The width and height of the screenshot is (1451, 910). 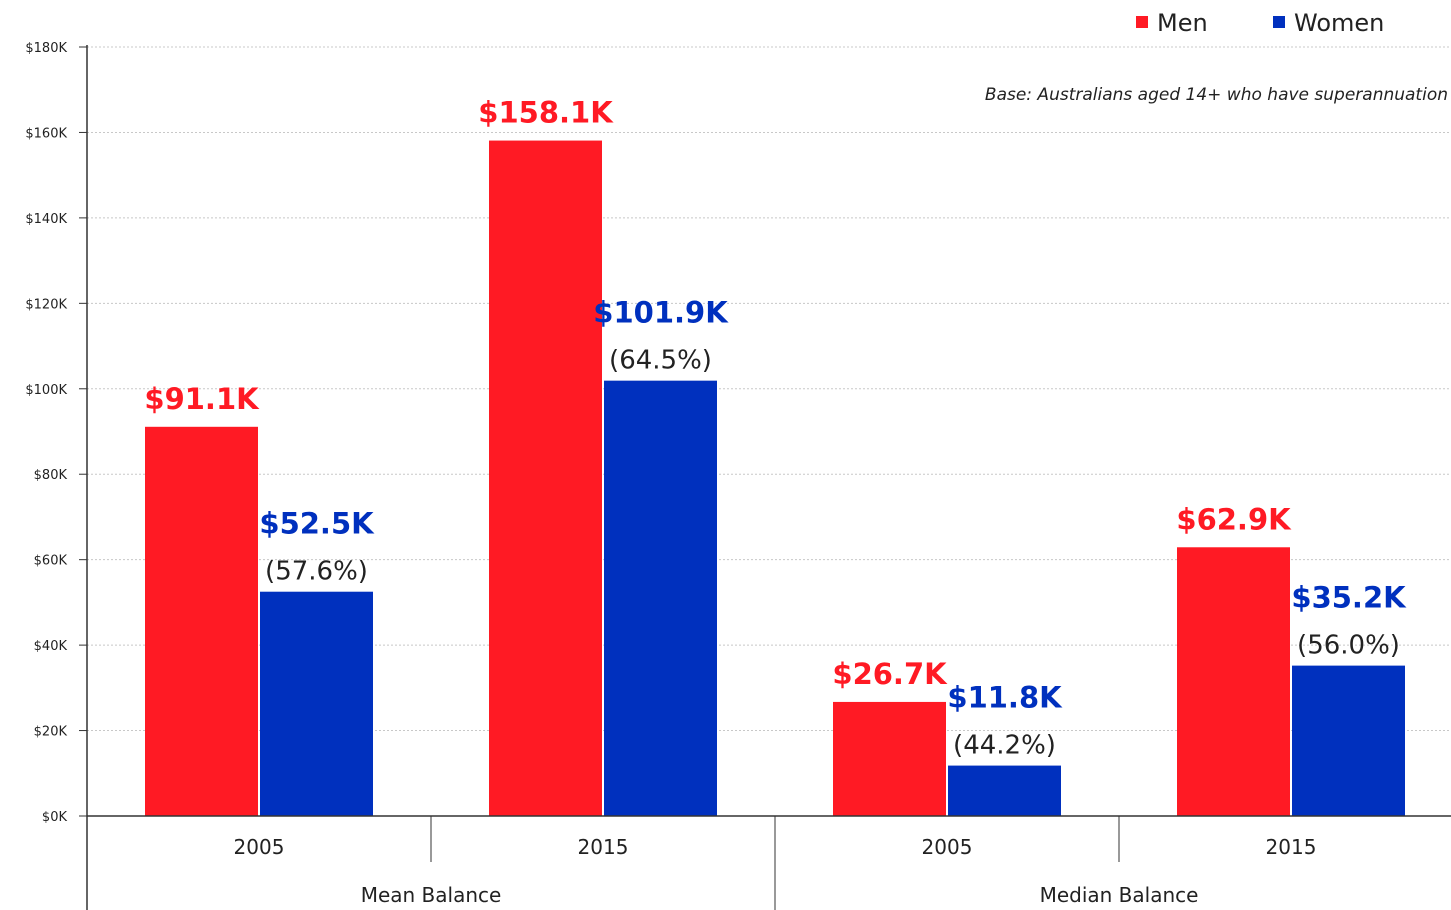 What do you see at coordinates (1348, 646) in the screenshot?
I see `data-label-ratio: (56.0%)` at bounding box center [1348, 646].